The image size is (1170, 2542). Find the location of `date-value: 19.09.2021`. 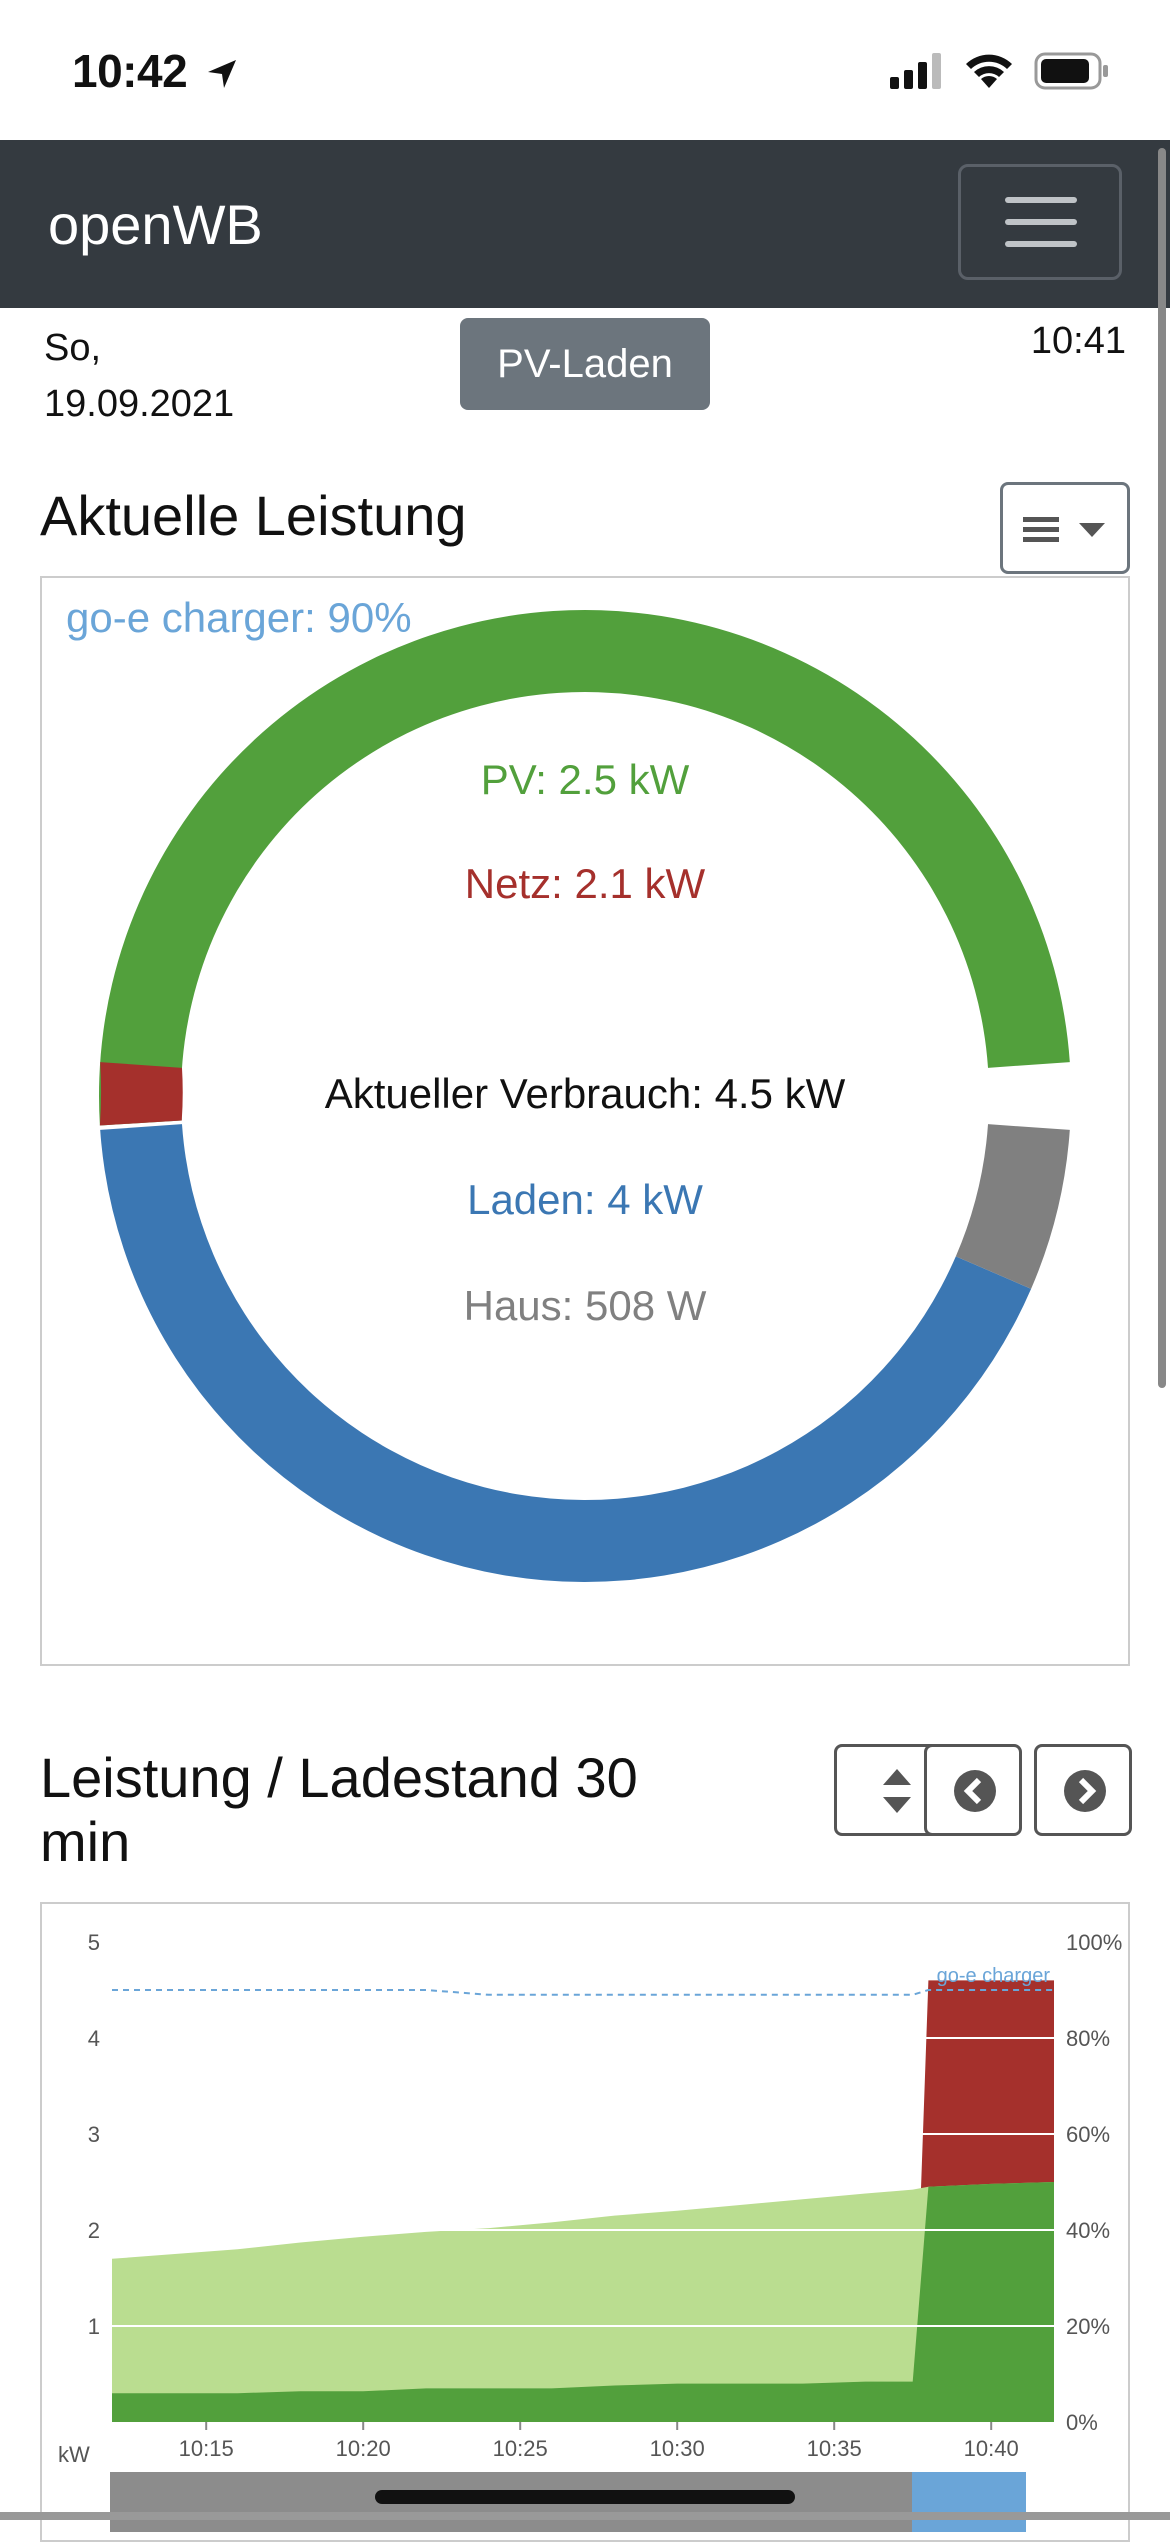

date-value: 19.09.2021 is located at coordinates (139, 404).